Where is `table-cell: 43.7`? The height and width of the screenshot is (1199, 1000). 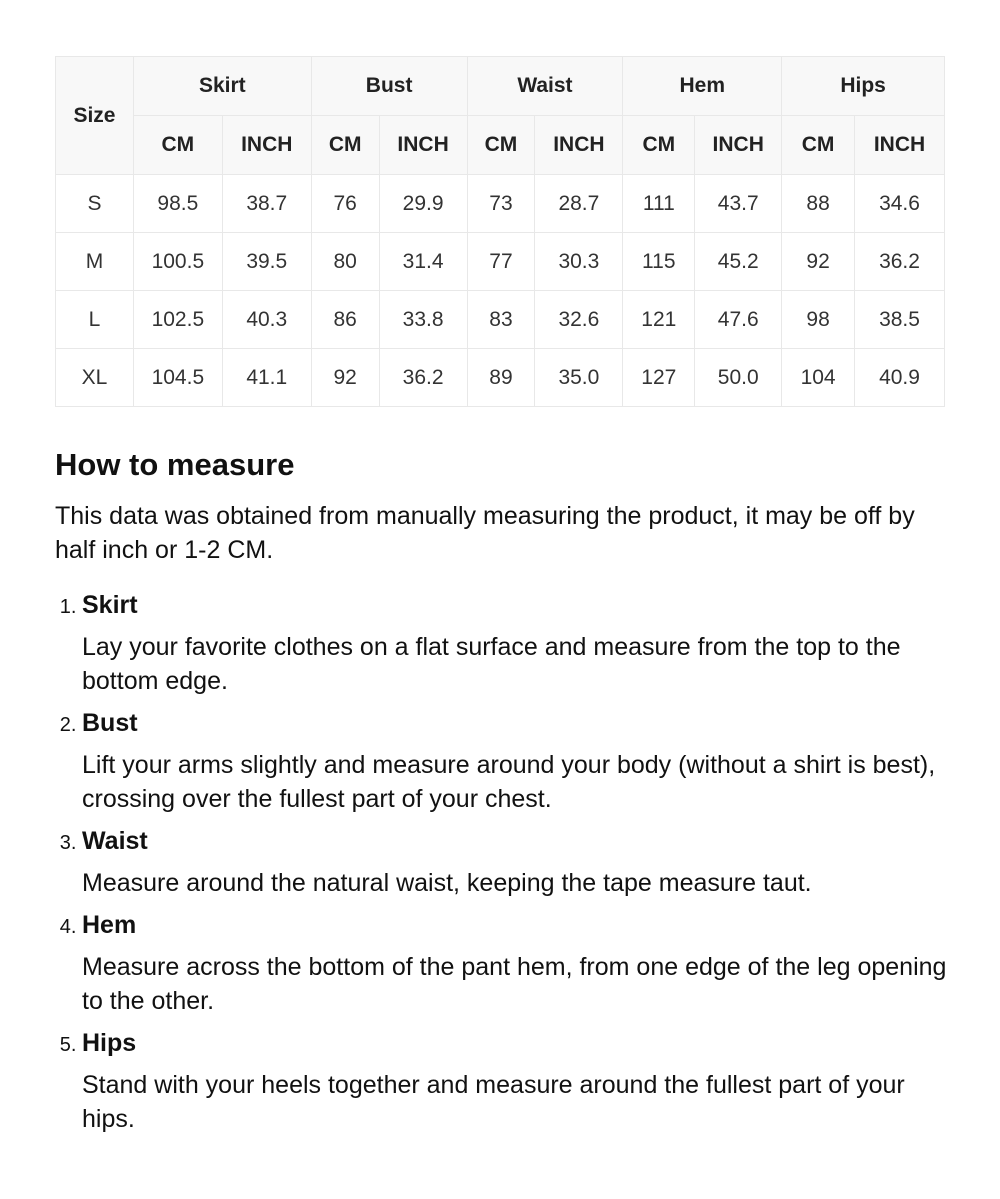
table-cell: 43.7 is located at coordinates (738, 203).